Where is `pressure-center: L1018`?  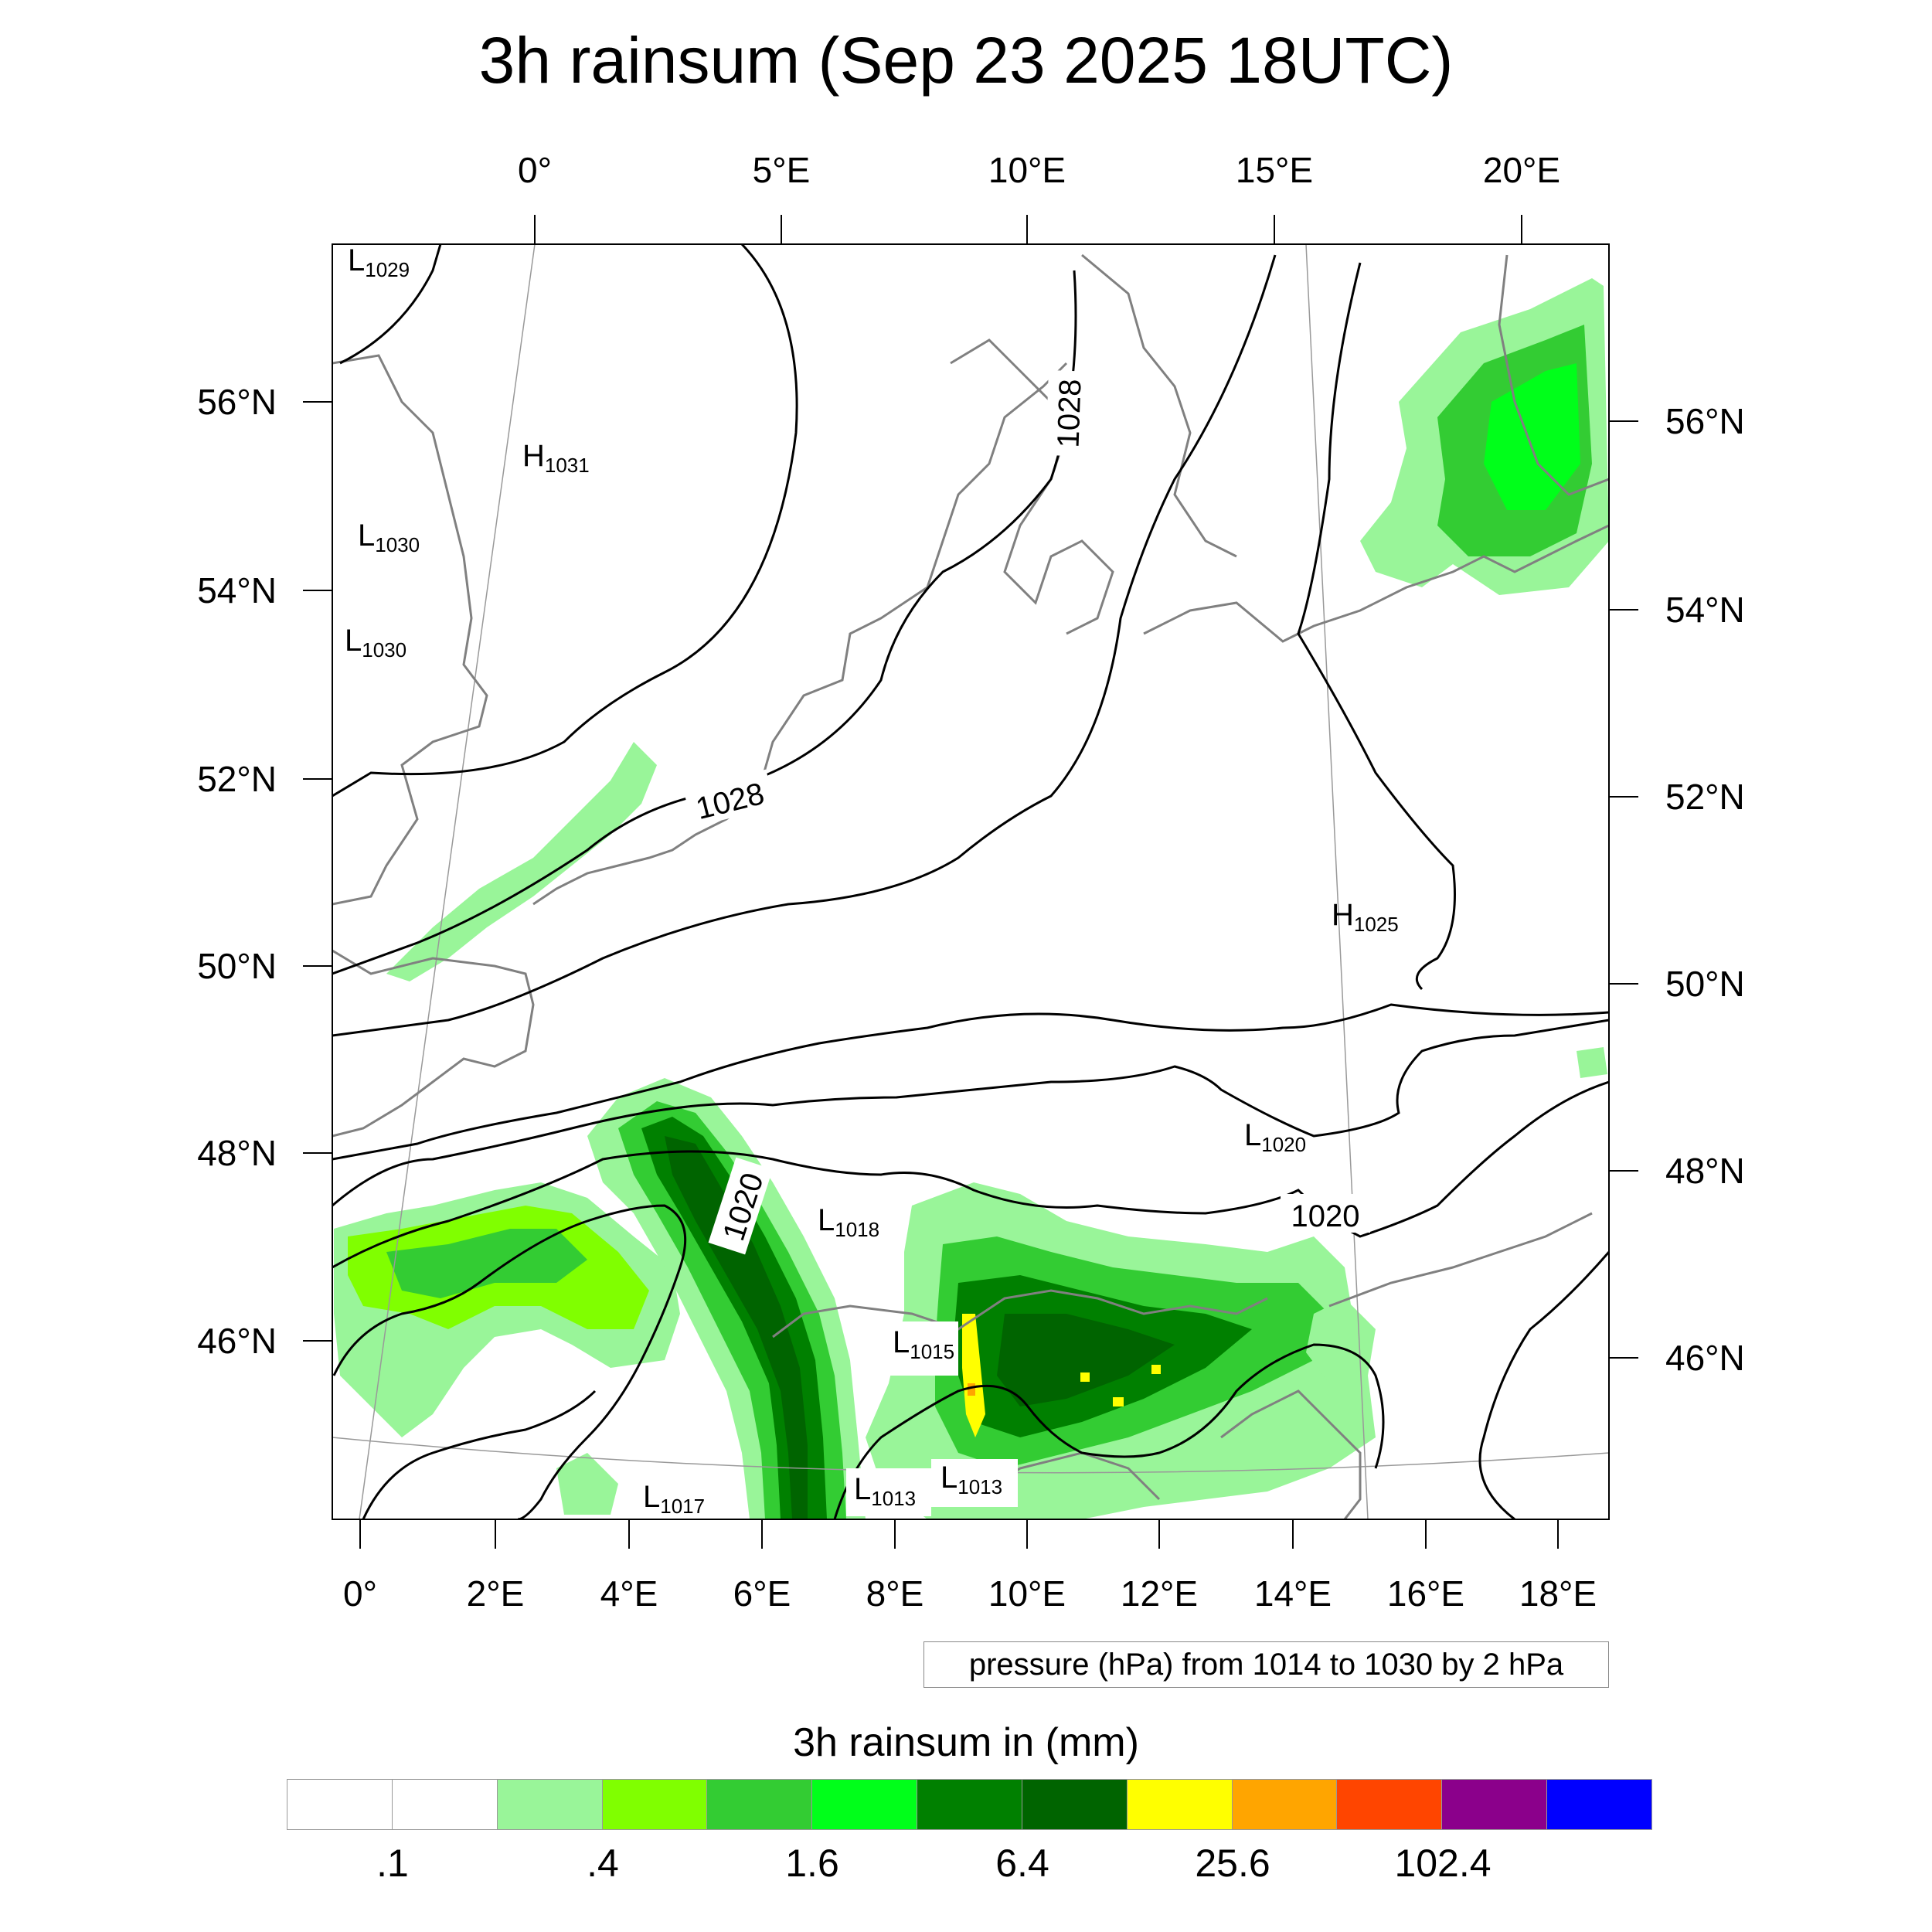 pressure-center: L1018 is located at coordinates (849, 1222).